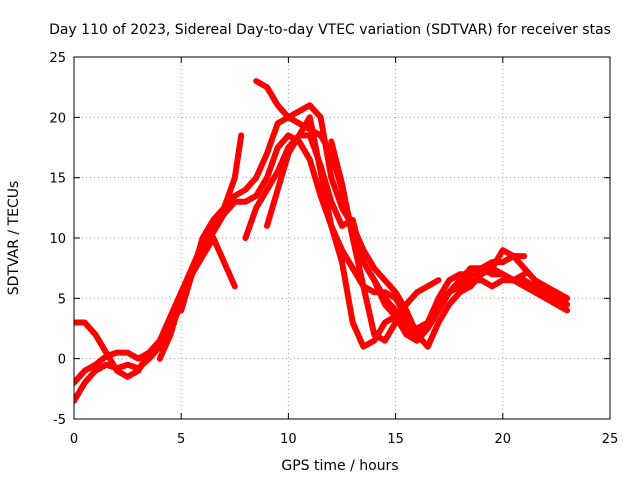 The width and height of the screenshot is (640, 480). What do you see at coordinates (62, 360) in the screenshot?
I see `y-tick-label: 0` at bounding box center [62, 360].